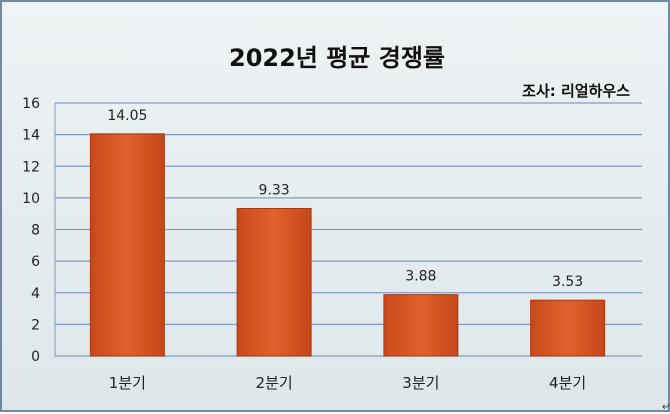 The width and height of the screenshot is (670, 414). I want to click on chart-title: 2022년 평균 경쟁률, so click(337, 58).